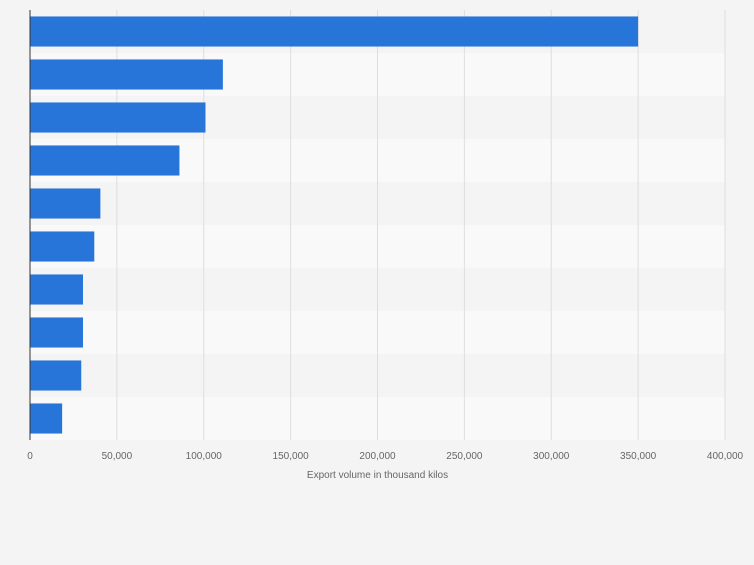 The width and height of the screenshot is (754, 565). Describe the element at coordinates (204, 456) in the screenshot. I see `x-tick-label: 100,000` at that location.